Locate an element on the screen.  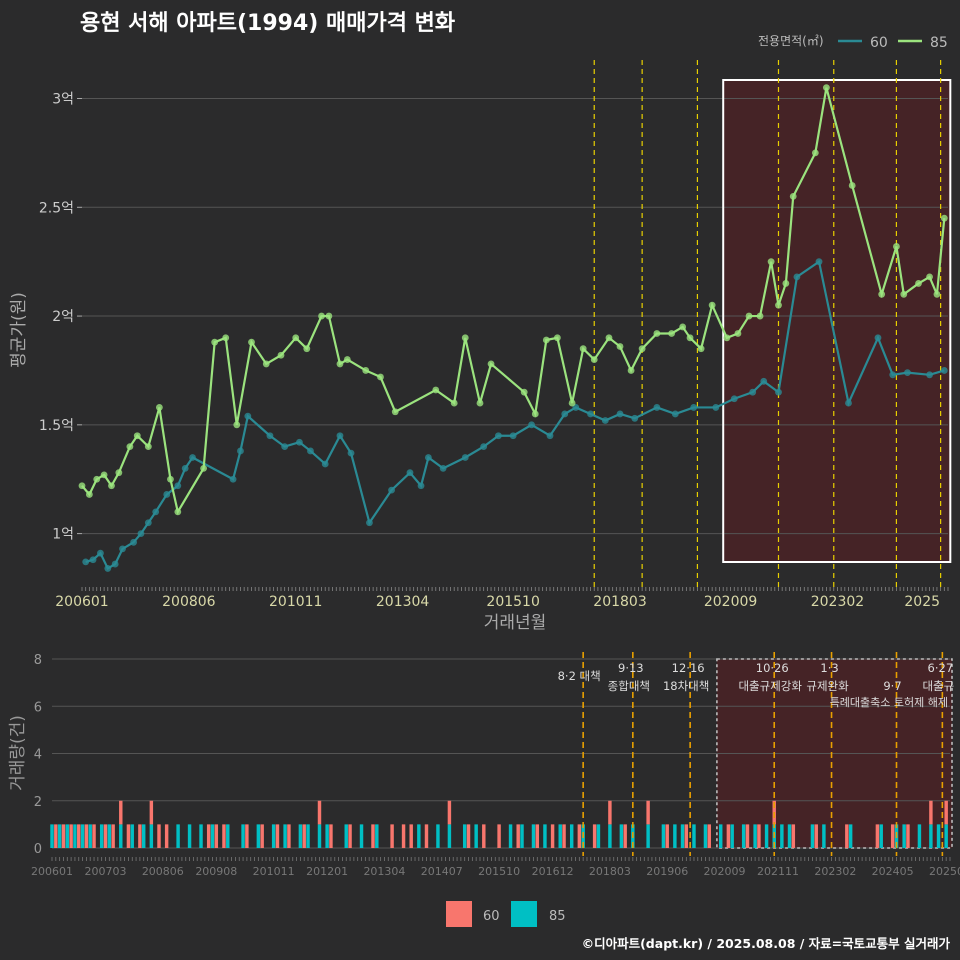
volume-x-tick-label: 201906 is located at coordinates (667, 871).